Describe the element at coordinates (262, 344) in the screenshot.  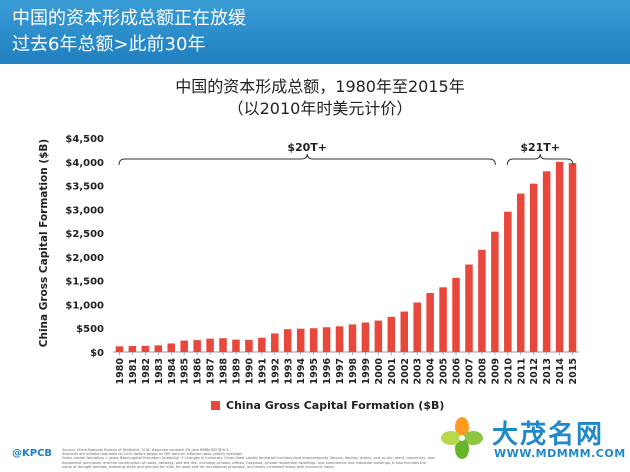
I see `bar-1991` at that location.